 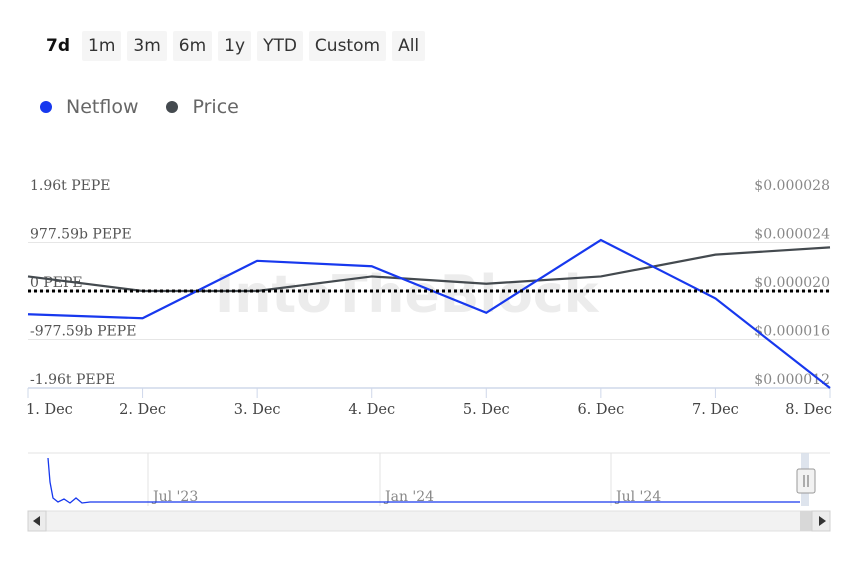 I want to click on scrollbar-track, so click(x=429, y=521).